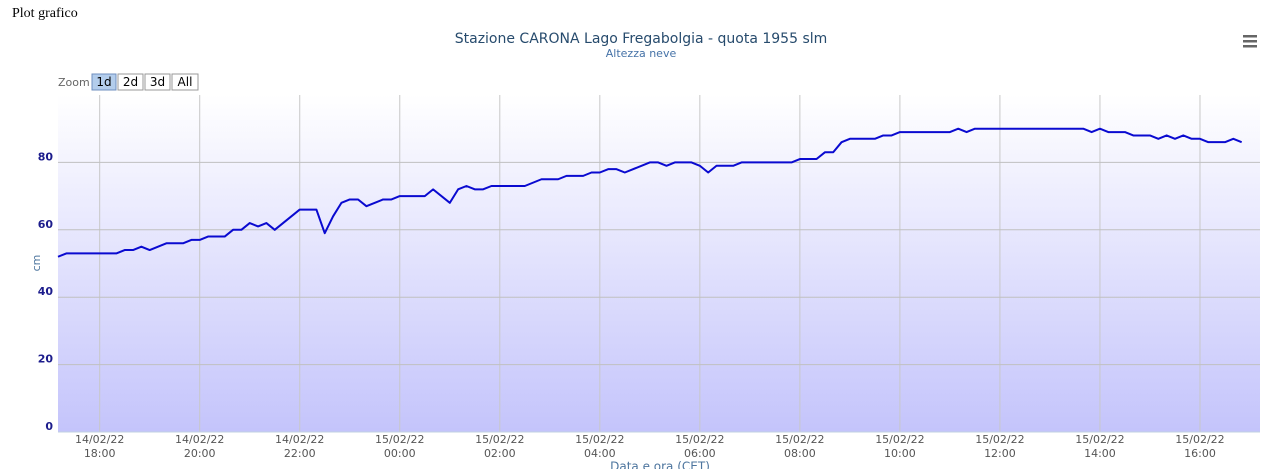 This screenshot has width=1280, height=469. What do you see at coordinates (45, 13) in the screenshot?
I see `page-heading: Plot grafico` at bounding box center [45, 13].